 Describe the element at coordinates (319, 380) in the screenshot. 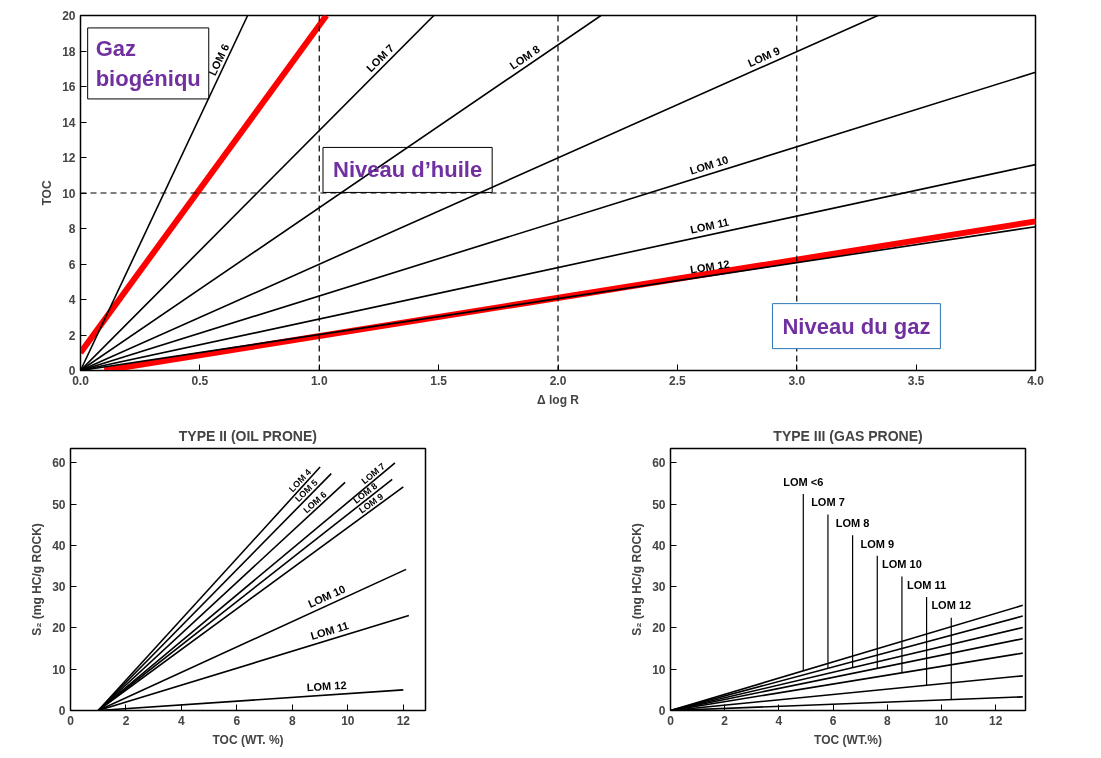

I see `x-tick-label: 1.0` at that location.